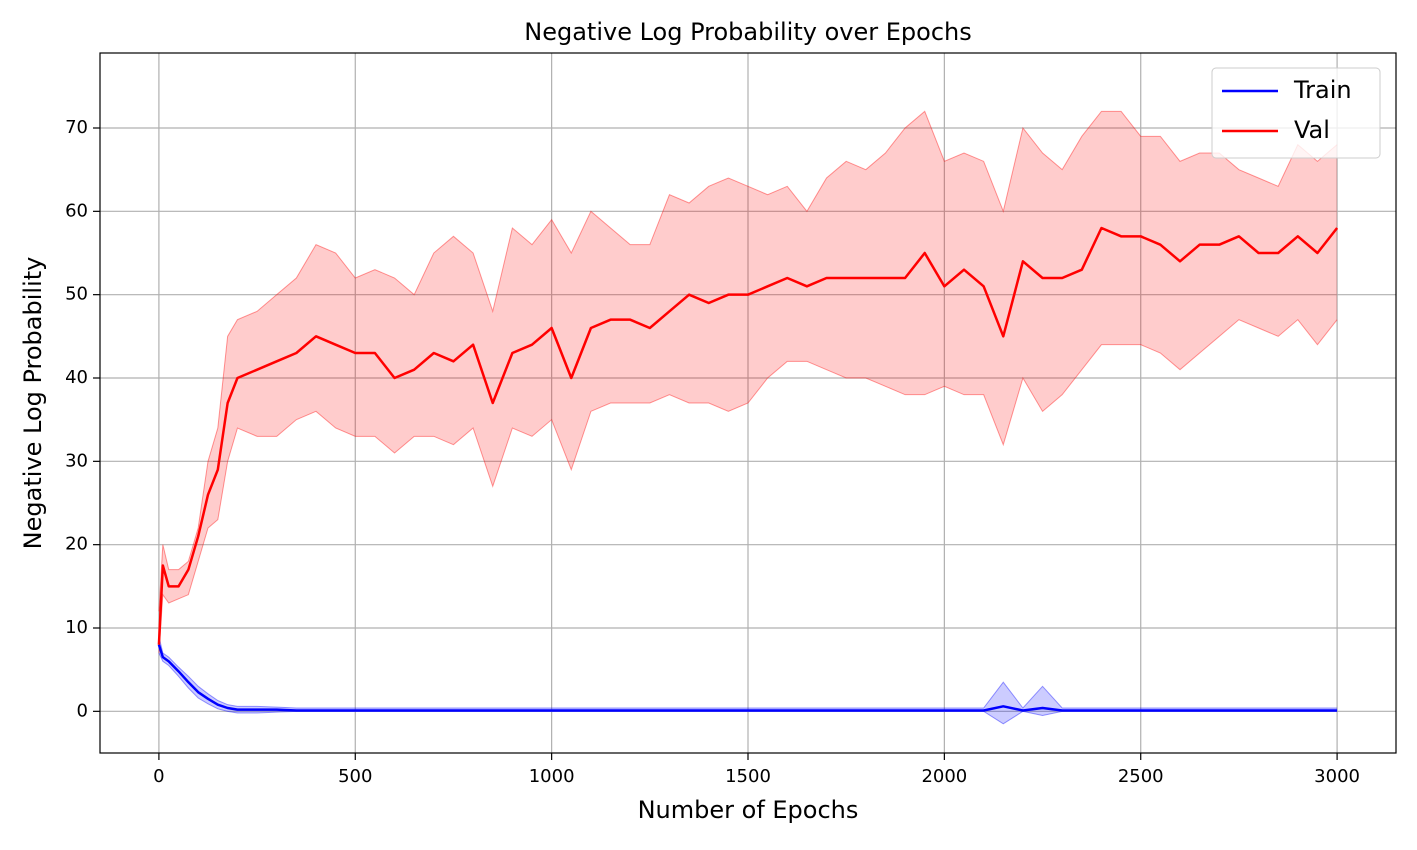 The height and width of the screenshot is (850, 1417). What do you see at coordinates (747, 32) in the screenshot?
I see `chart-title: Negative Log Probability over Epochs` at bounding box center [747, 32].